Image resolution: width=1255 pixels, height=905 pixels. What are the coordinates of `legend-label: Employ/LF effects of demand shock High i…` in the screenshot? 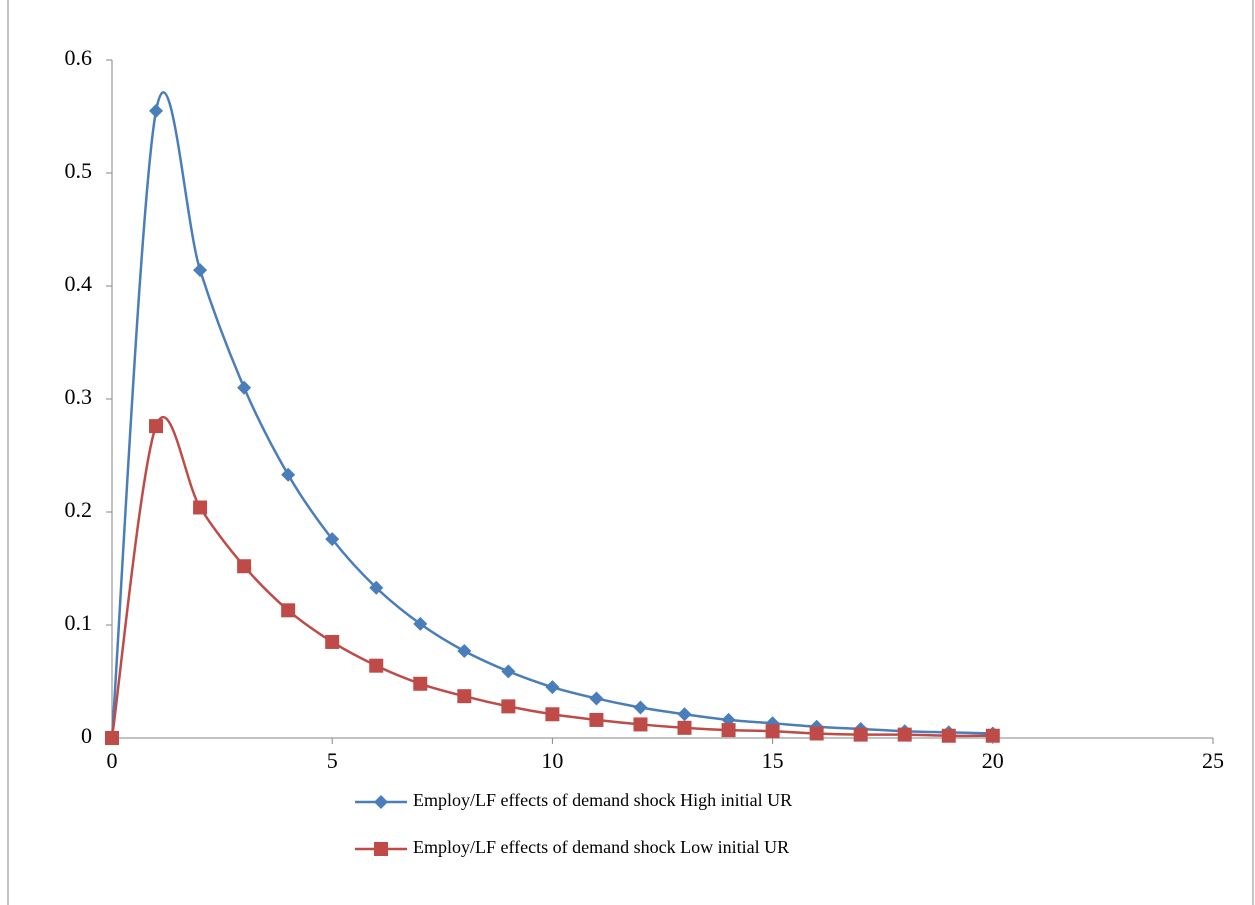 It's located at (602, 800).